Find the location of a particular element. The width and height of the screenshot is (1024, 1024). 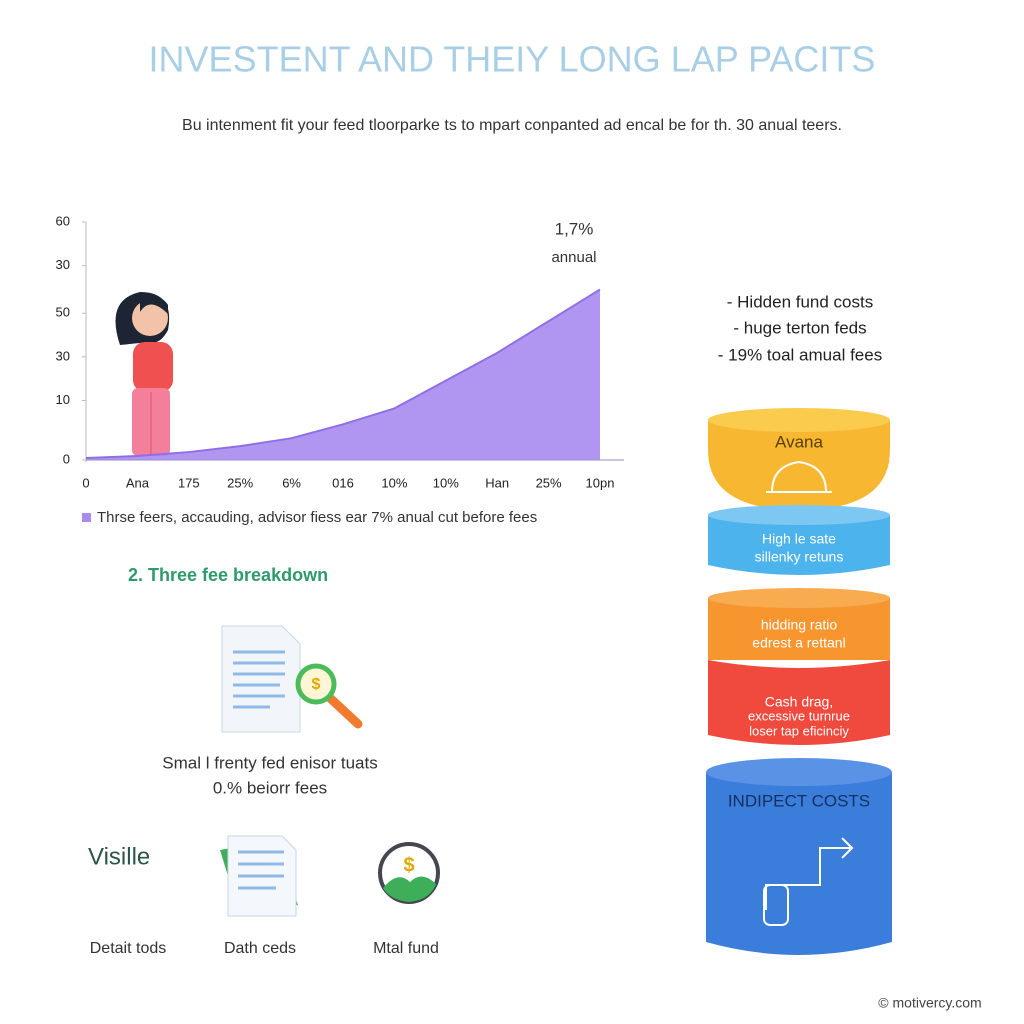

layer-label: edrest a rettanl is located at coordinates (798, 643).